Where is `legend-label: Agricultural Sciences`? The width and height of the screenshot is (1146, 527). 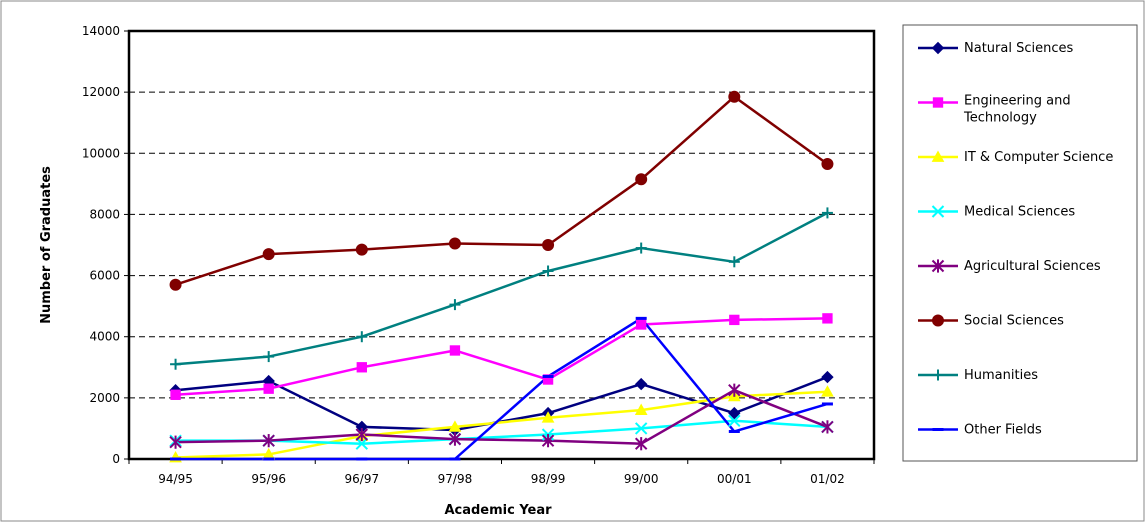 legend-label: Agricultural Sciences is located at coordinates (1032, 266).